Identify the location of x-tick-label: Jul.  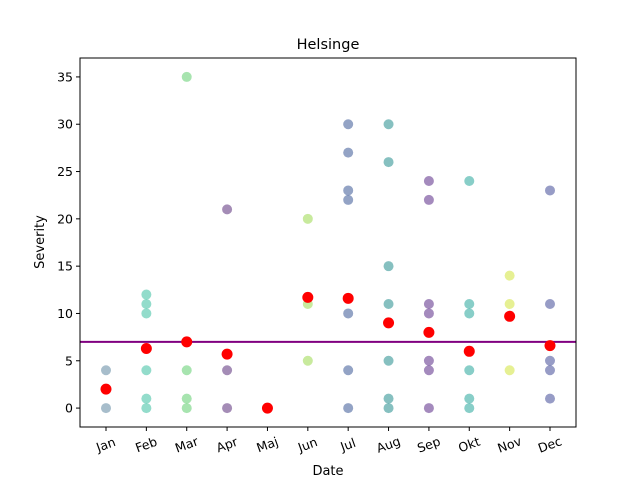
(347, 445).